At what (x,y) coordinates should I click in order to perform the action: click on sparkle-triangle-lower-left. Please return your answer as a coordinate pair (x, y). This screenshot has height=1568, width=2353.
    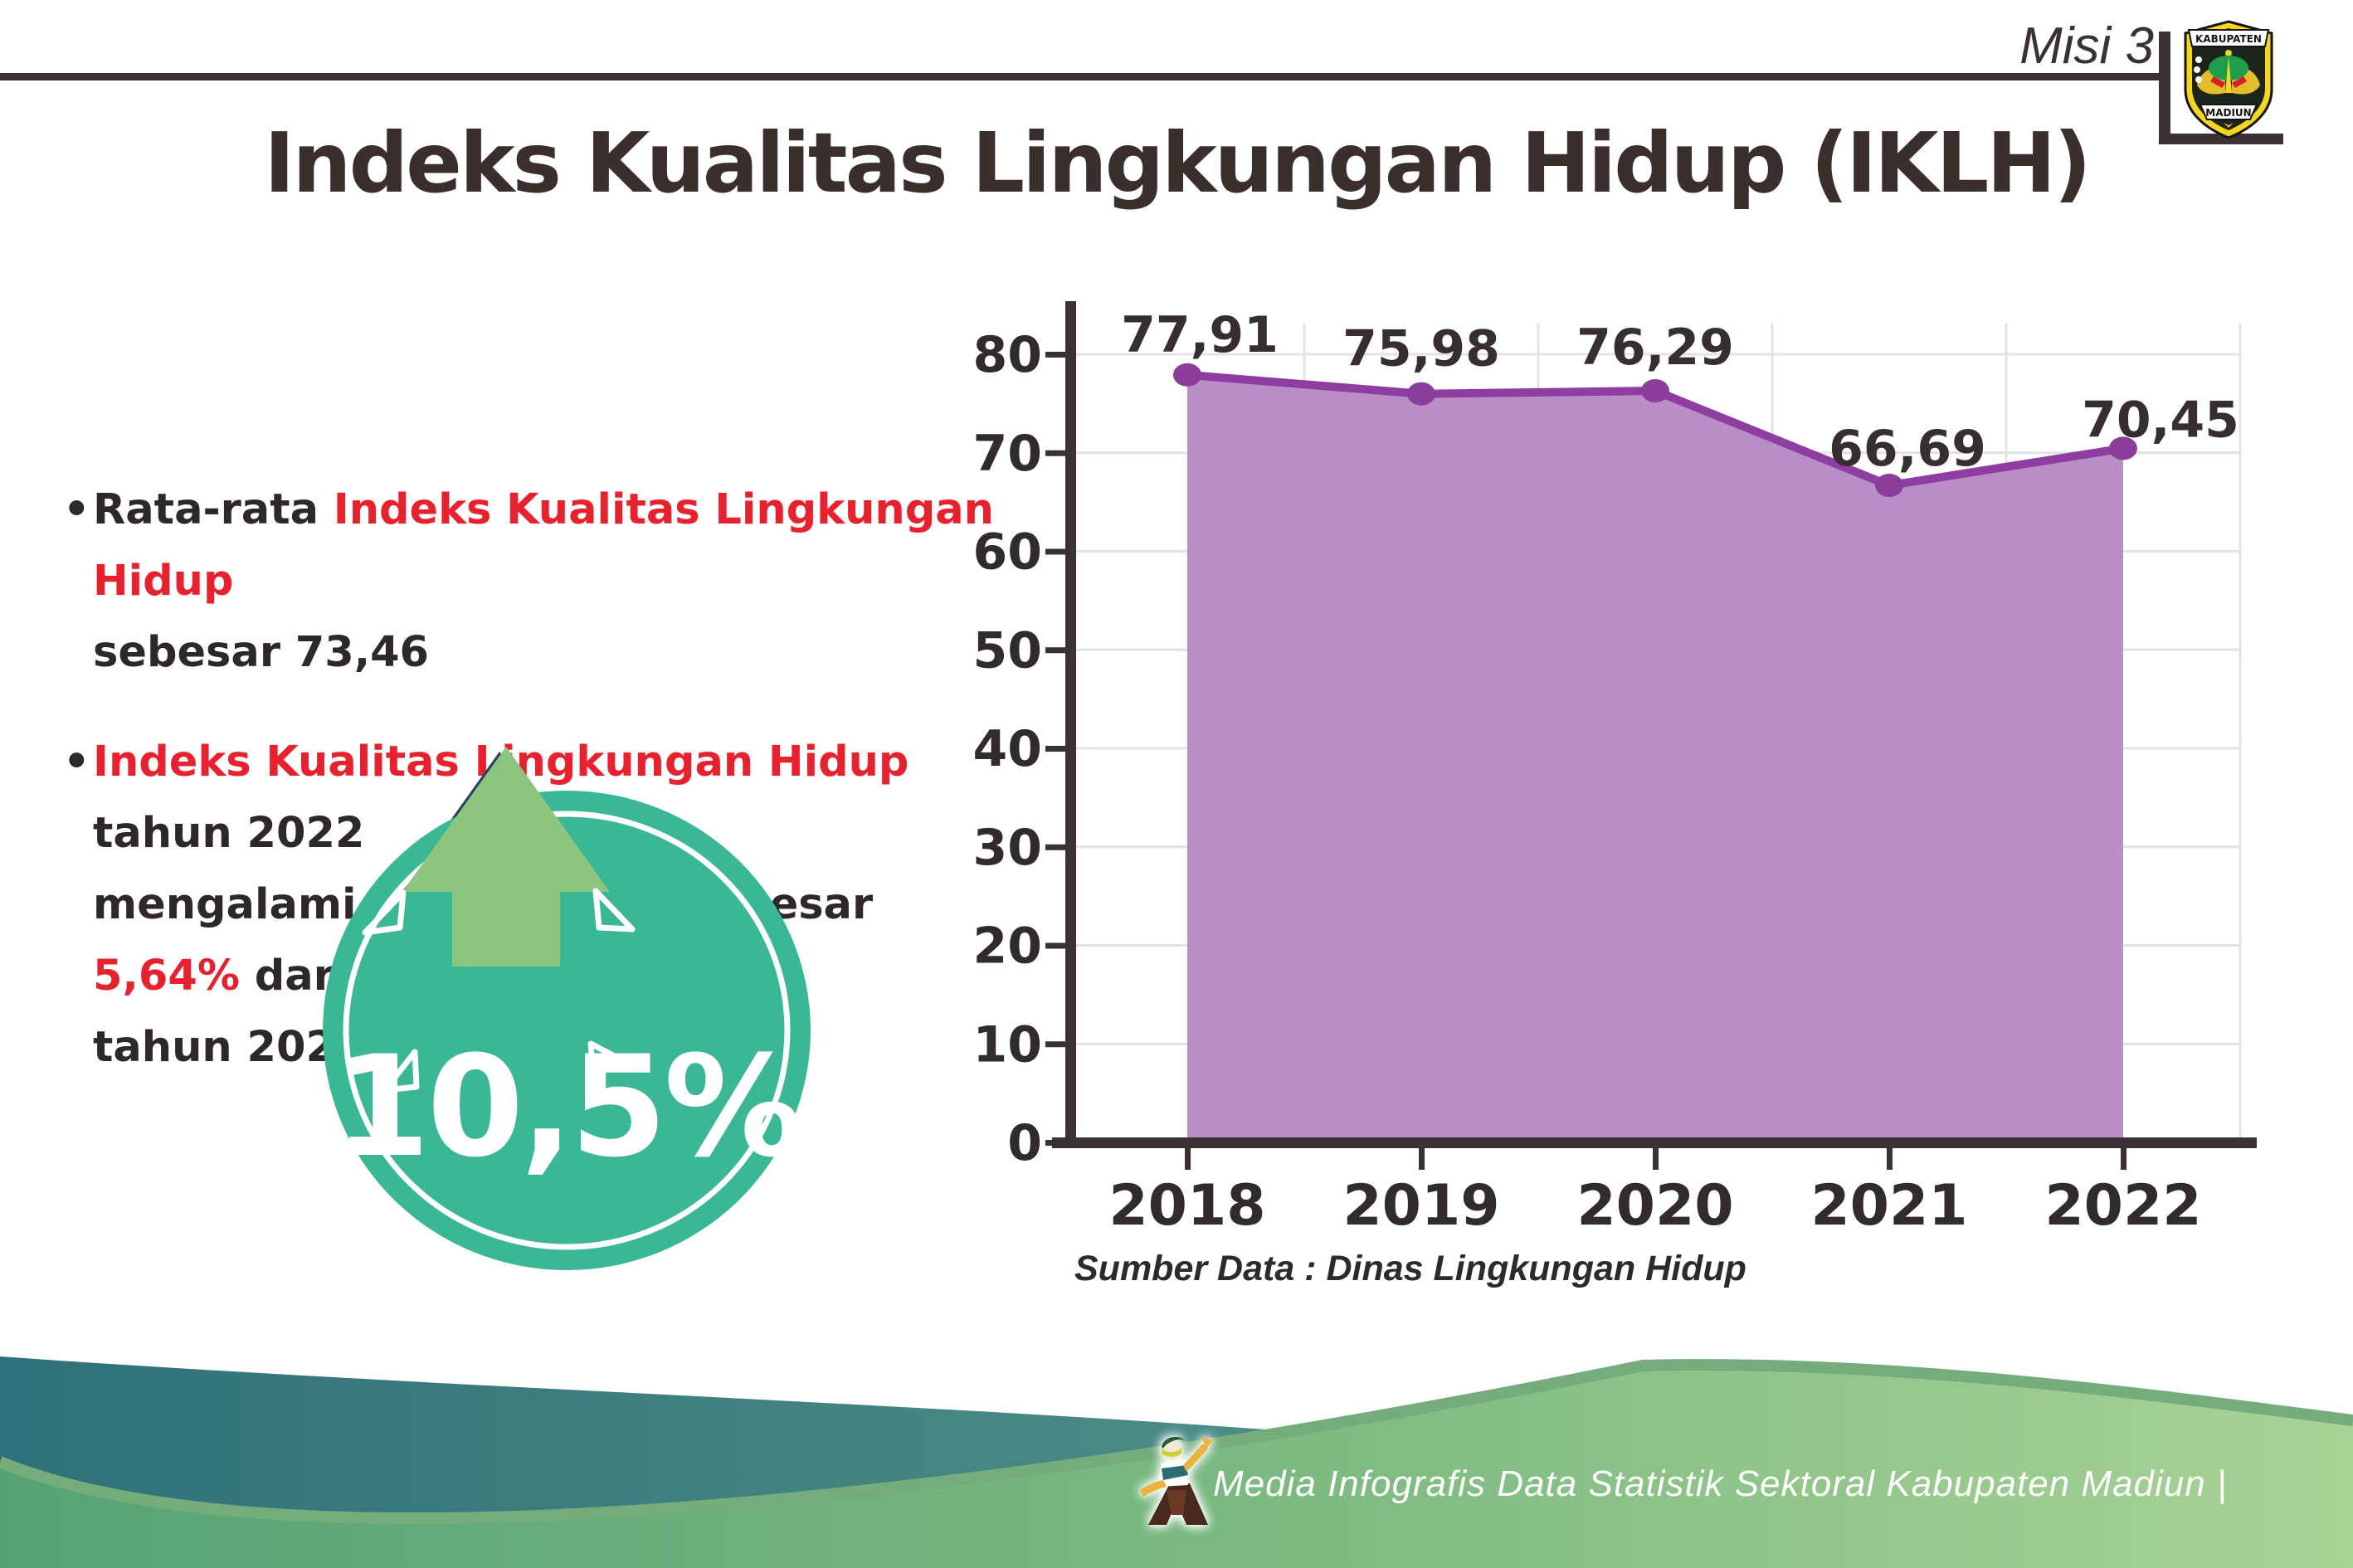
    Looking at the image, I should click on (401, 1071).